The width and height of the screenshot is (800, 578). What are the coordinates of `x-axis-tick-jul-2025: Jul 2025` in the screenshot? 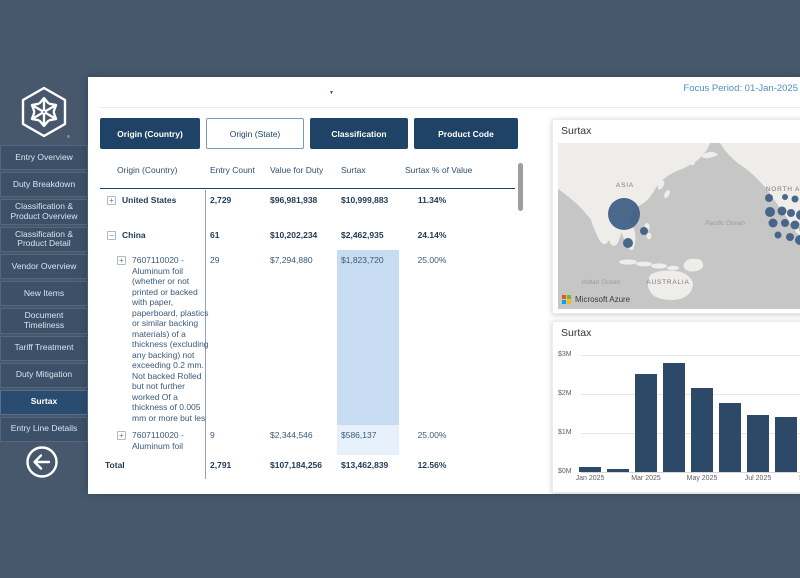 It's located at (758, 478).